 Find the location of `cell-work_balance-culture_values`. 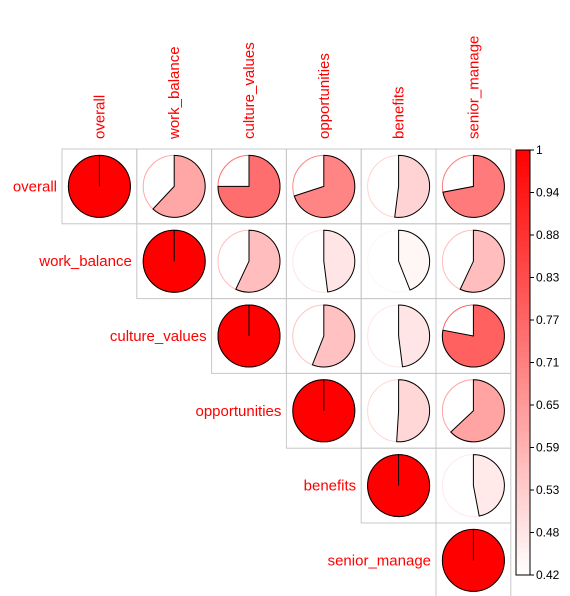

cell-work_balance-culture_values is located at coordinates (249, 261).